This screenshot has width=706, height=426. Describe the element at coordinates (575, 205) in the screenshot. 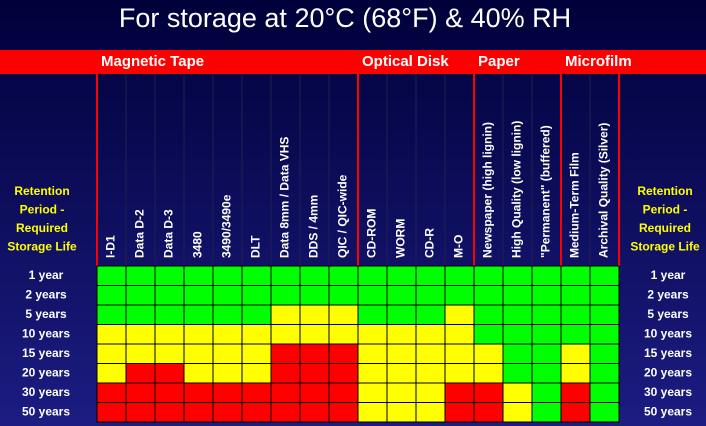

I see `column-header: Medium-Term Film` at that location.